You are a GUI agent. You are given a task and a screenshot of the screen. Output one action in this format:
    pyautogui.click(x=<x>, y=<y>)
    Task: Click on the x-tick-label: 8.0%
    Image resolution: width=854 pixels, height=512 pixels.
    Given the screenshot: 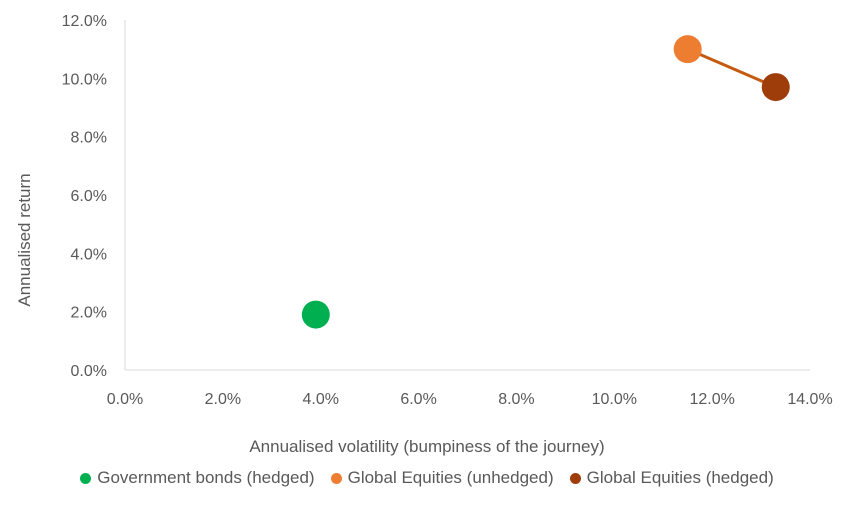 What is the action you would take?
    pyautogui.click(x=516, y=399)
    